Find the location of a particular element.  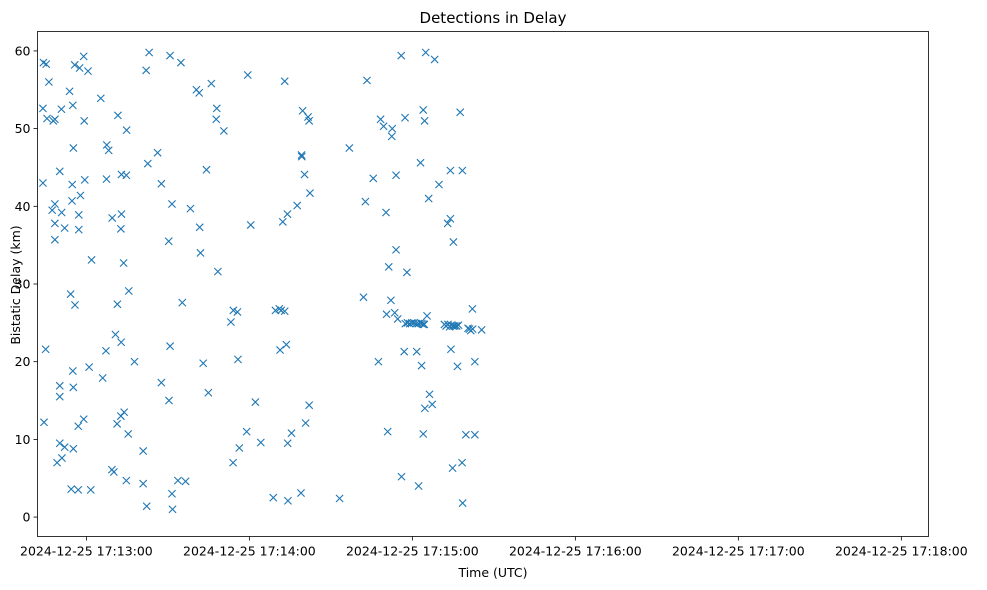

y-tick-label: 40 is located at coordinates (23, 206).